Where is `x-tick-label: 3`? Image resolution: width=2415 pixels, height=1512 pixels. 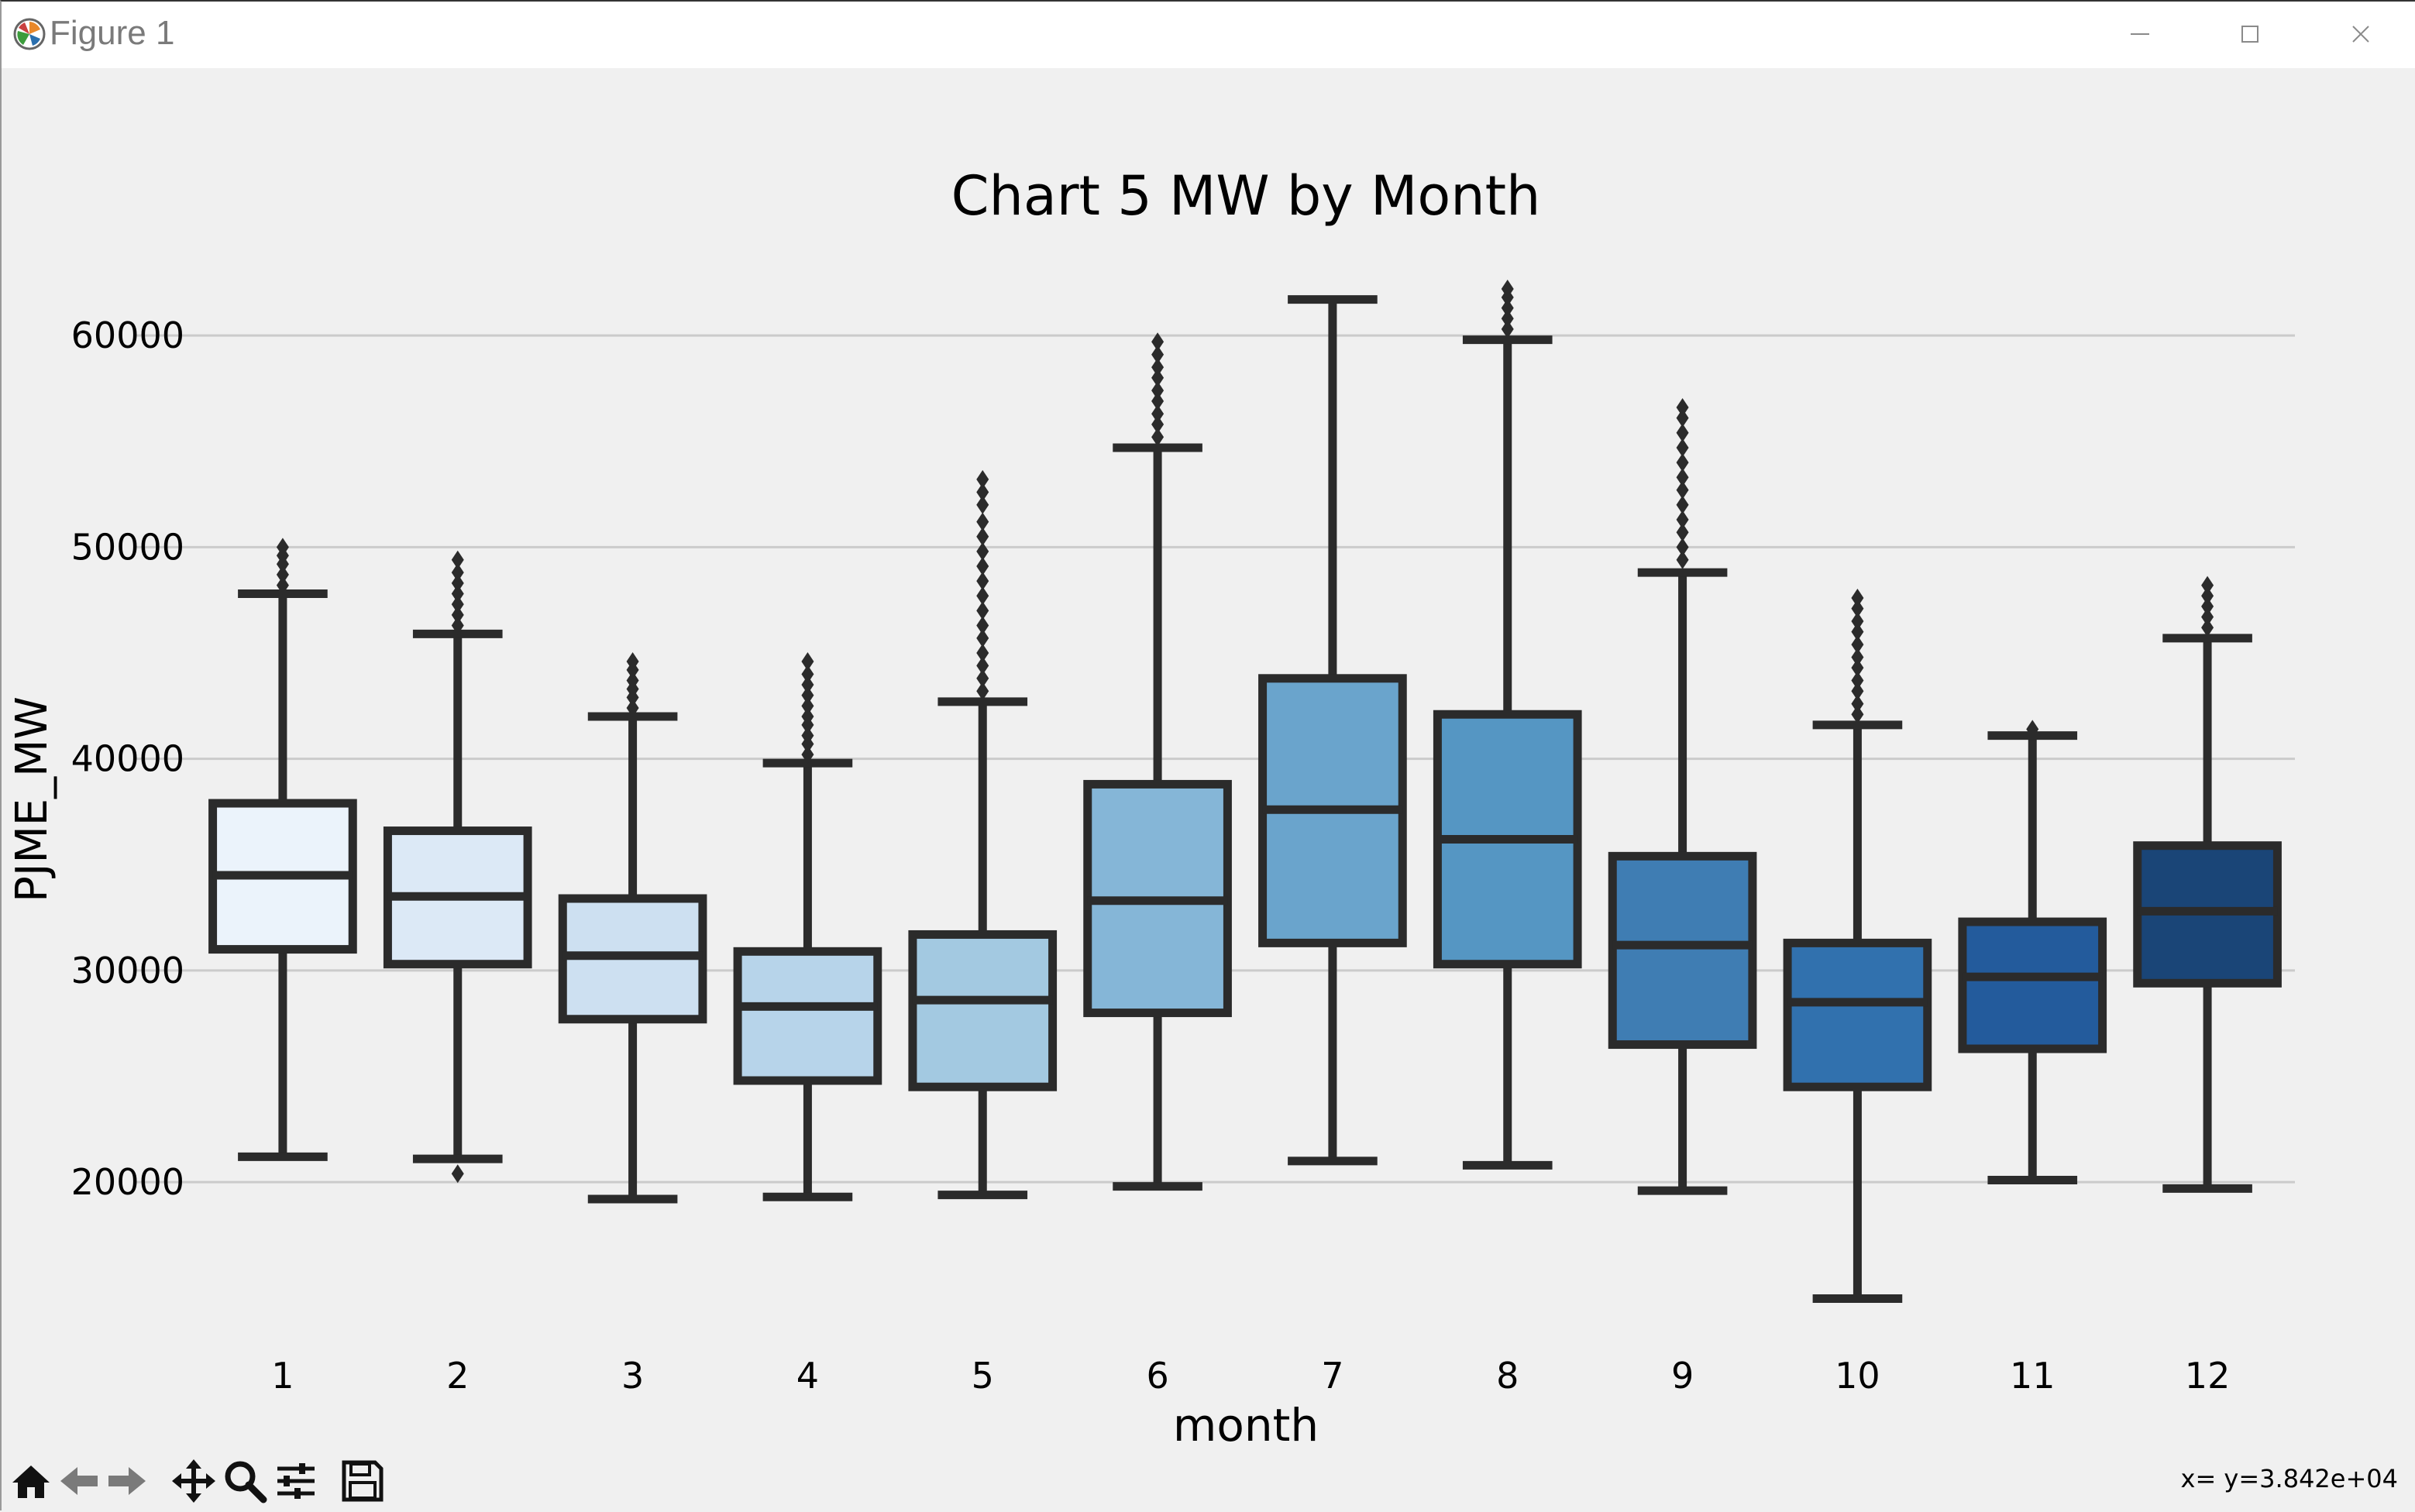
x-tick-label: 3 is located at coordinates (633, 1376).